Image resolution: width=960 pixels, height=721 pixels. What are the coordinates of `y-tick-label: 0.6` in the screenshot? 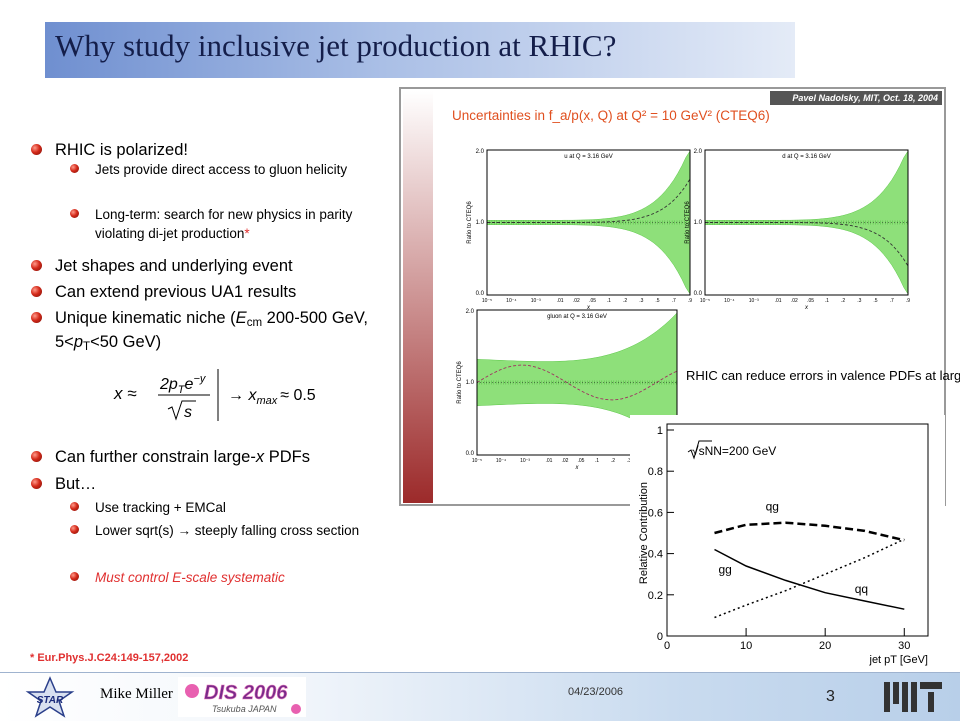 It's located at (655, 513).